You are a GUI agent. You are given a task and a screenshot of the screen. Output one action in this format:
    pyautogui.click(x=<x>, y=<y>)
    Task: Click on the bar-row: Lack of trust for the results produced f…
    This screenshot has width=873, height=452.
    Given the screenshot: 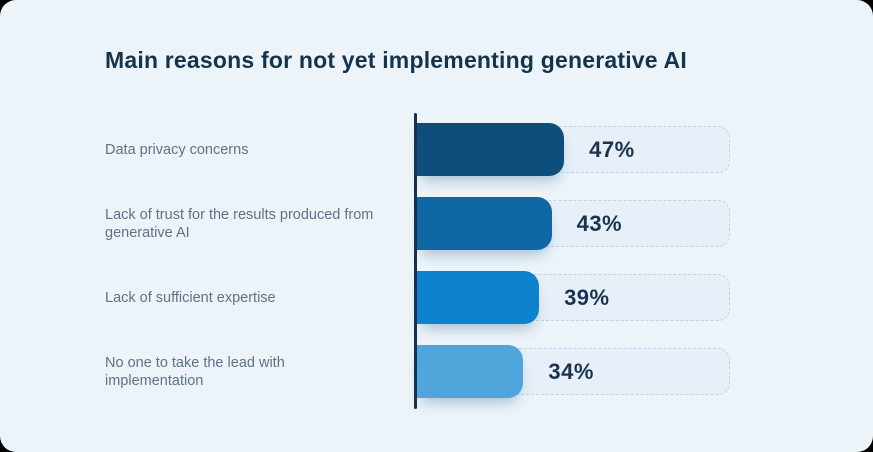 What is the action you would take?
    pyautogui.click(x=417, y=223)
    